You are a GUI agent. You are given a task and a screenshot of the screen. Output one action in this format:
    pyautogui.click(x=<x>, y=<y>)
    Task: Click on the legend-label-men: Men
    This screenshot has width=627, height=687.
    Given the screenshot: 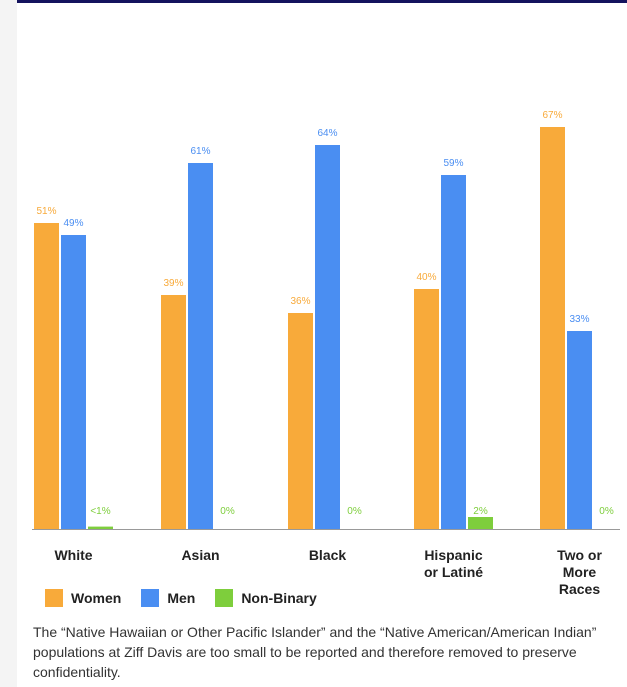 What is the action you would take?
    pyautogui.click(x=181, y=598)
    